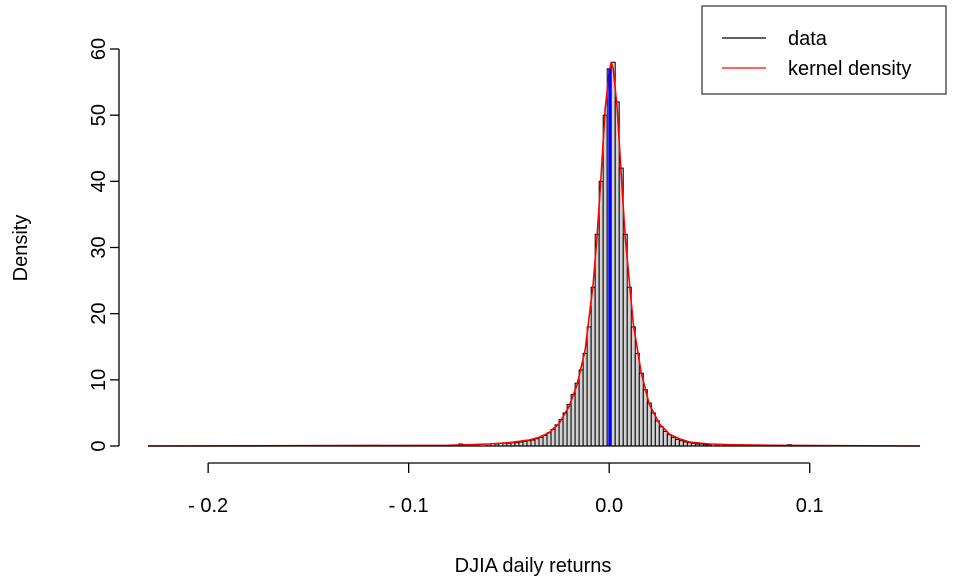 The height and width of the screenshot is (588, 956). I want to click on x-axis-title: DJIA daily returns, so click(533, 566).